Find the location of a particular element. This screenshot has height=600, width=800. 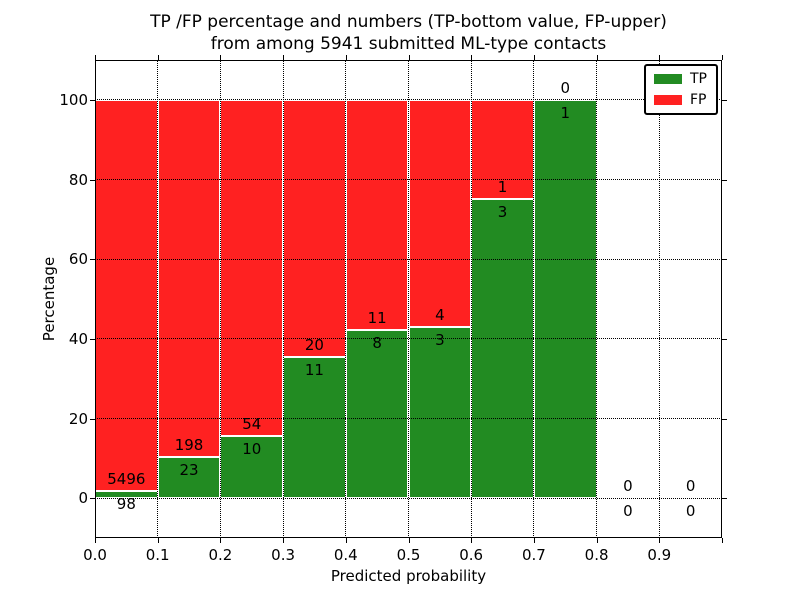

x-tick-label: 0.2 is located at coordinates (220, 555).